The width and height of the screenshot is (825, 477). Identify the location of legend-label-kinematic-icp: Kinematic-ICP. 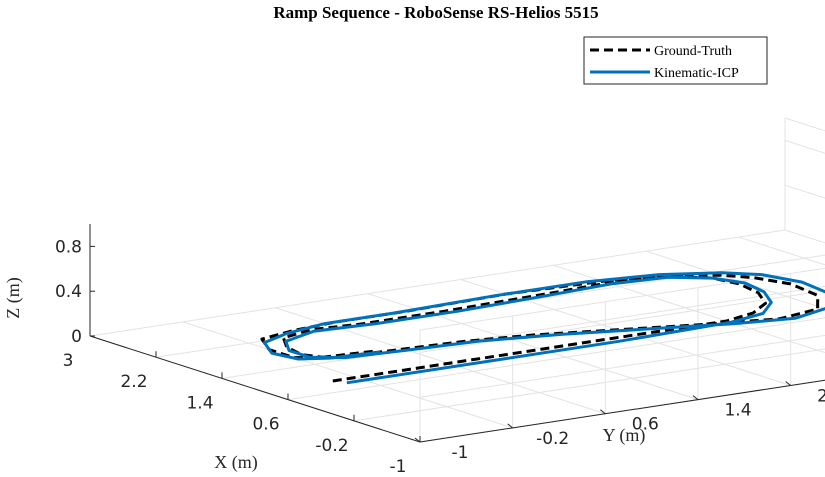
(696, 73).